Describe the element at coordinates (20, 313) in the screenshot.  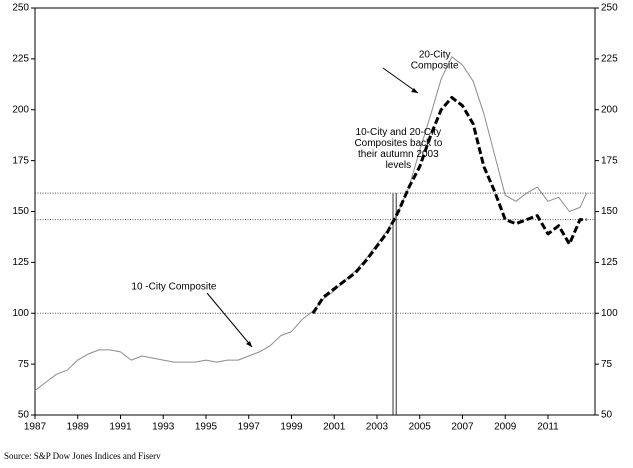
I see `y-tick-label: 100` at that location.